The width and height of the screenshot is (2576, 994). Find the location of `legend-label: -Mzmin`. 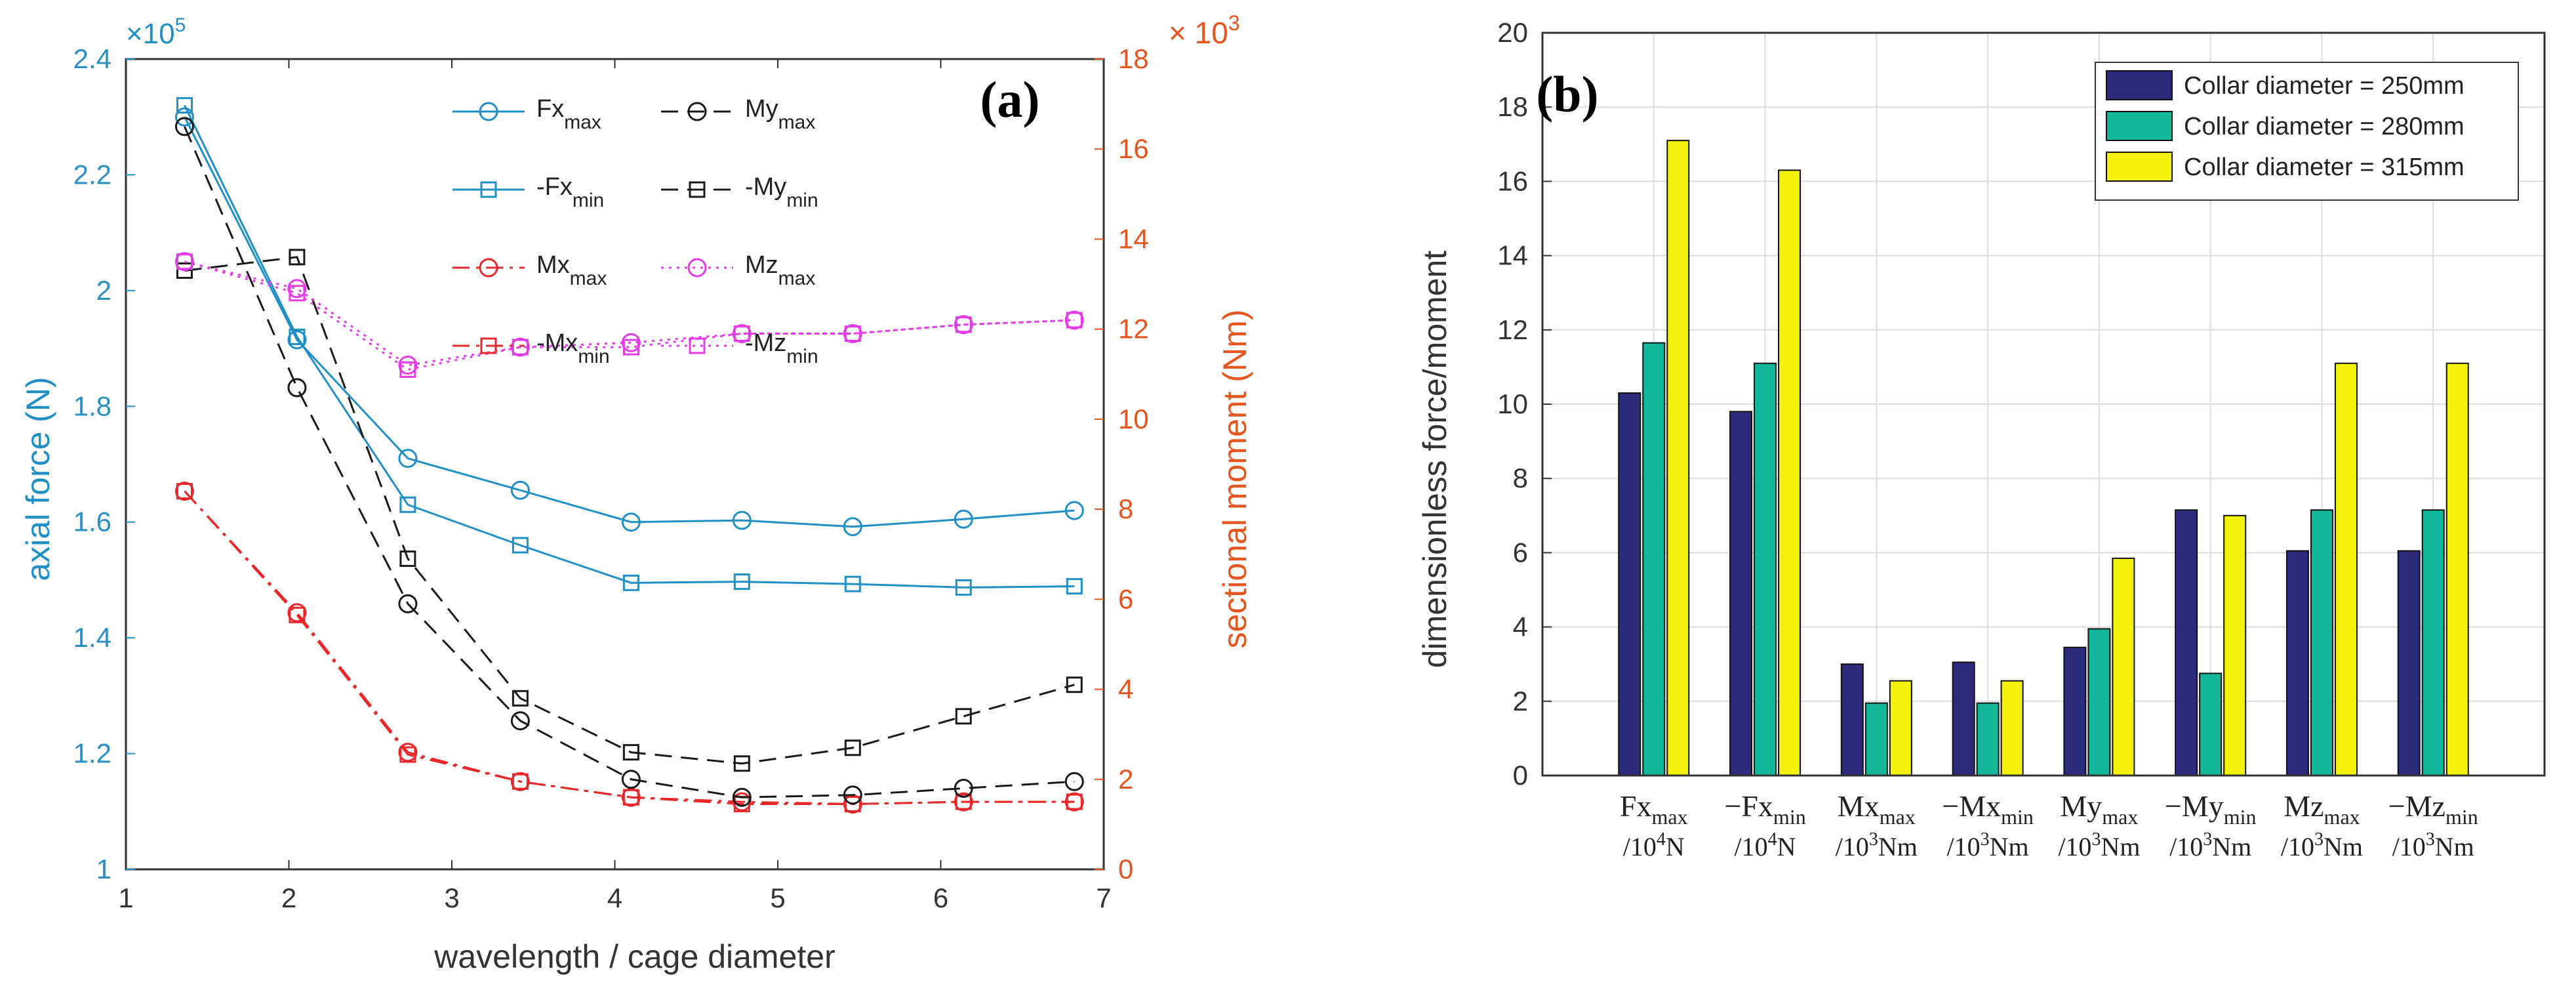

legend-label: -Mzmin is located at coordinates (781, 348).